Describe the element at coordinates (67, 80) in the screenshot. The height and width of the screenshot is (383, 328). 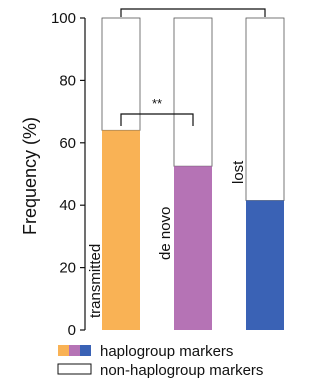
I see `y-tick-label: 80` at that location.